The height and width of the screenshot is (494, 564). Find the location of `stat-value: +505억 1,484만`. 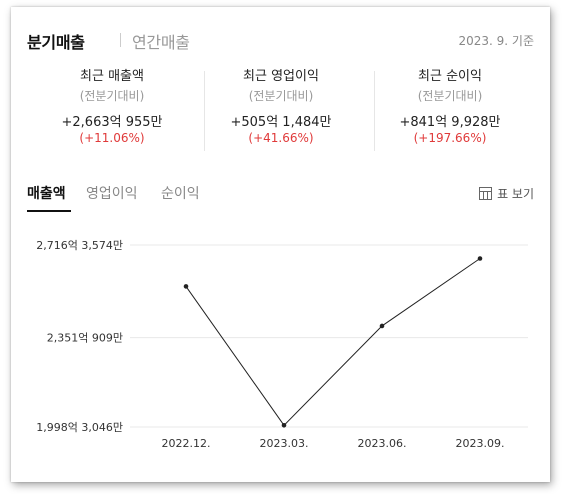

stat-value: +505억 1,484만 is located at coordinates (281, 122).